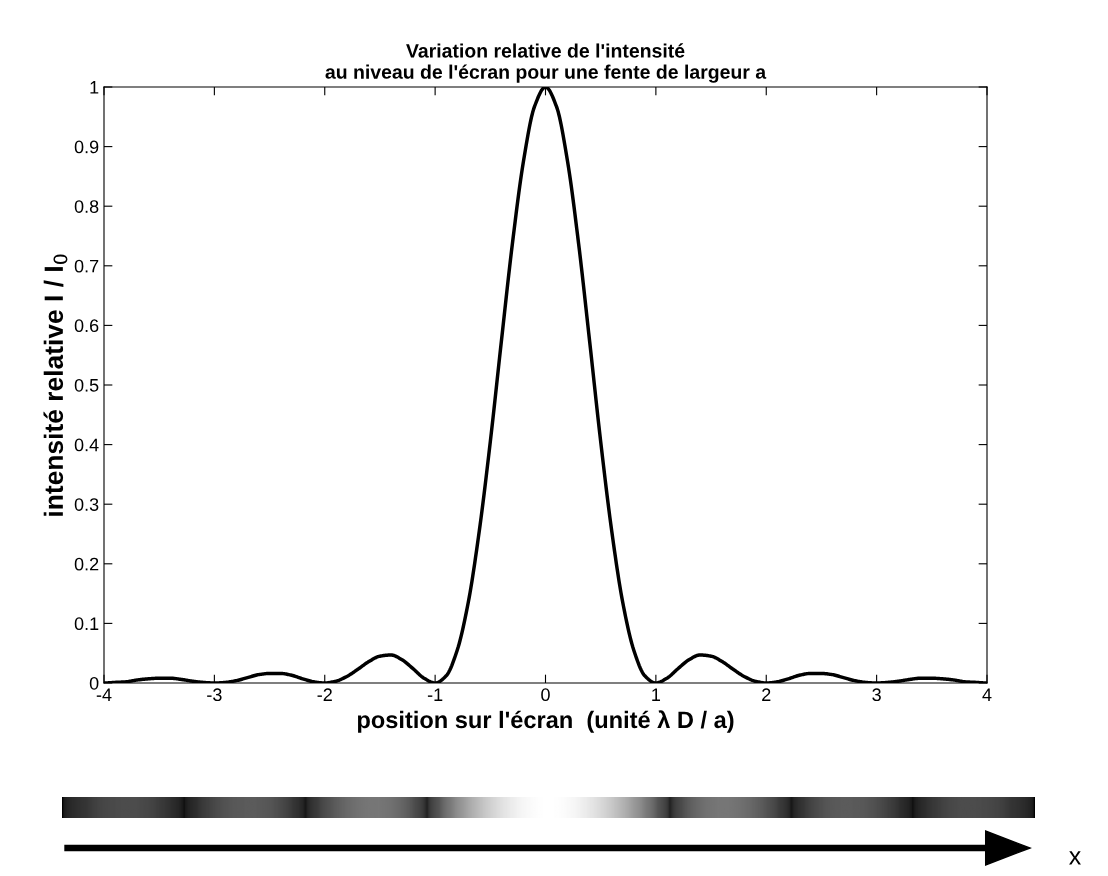  I want to click on y-tick-label: 0.6, so click(86, 326).